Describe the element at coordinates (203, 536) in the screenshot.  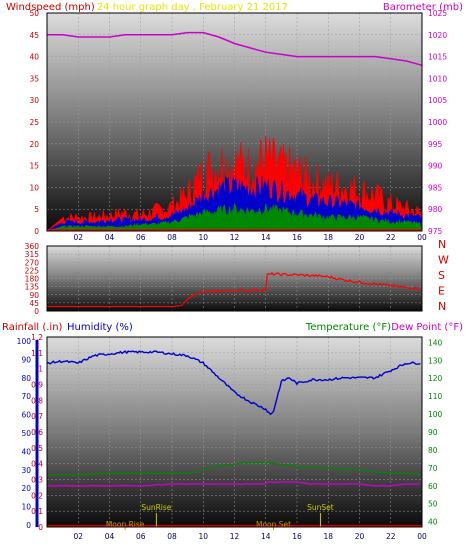
I see `climate-x-tick-label: 10` at that location.